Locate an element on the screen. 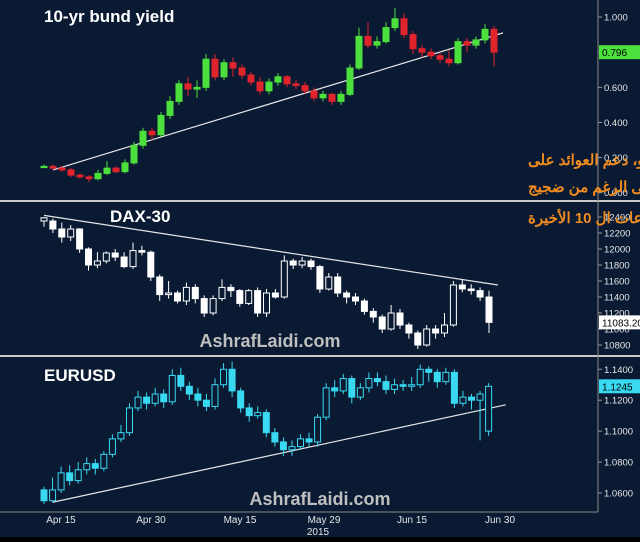  y-tick-label: 0.200 is located at coordinates (616, 158).